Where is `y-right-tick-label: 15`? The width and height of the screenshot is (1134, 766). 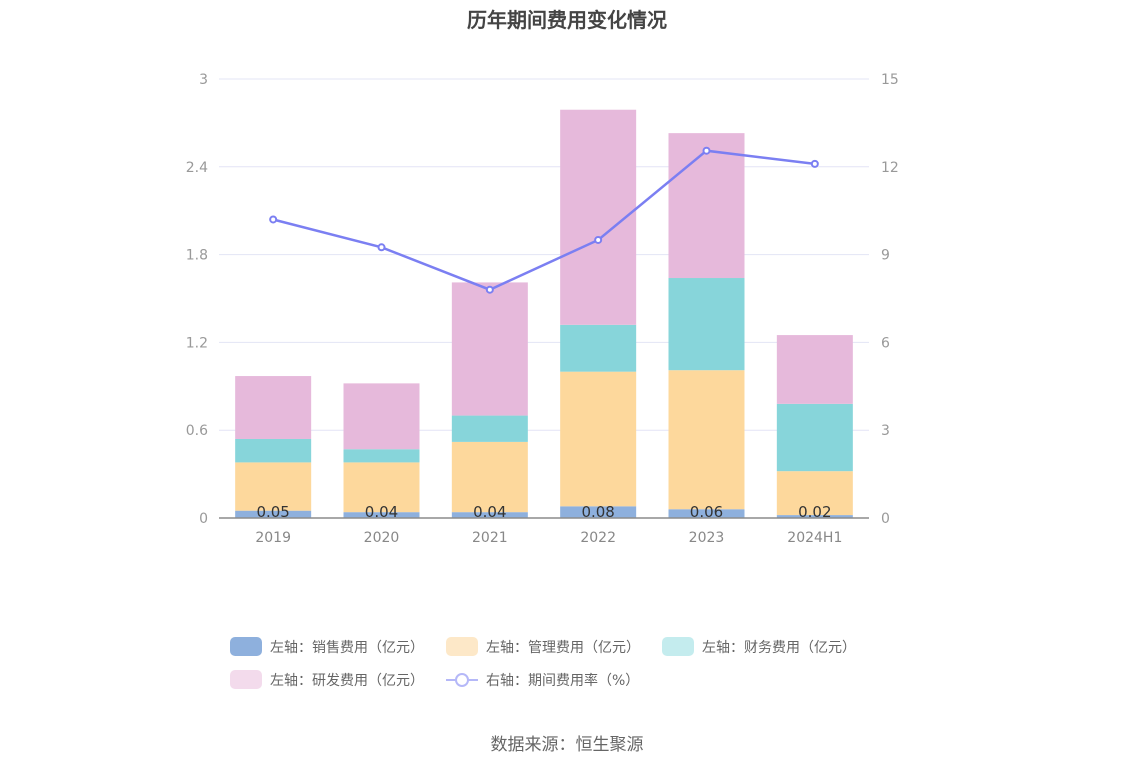 y-right-tick-label: 15 is located at coordinates (890, 80).